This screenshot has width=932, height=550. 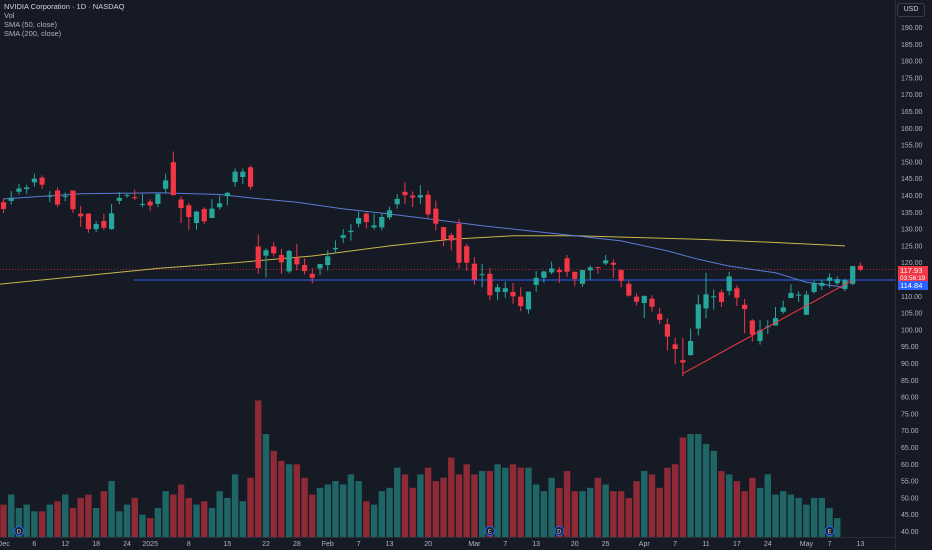 I want to click on bar-countdown-tag: 03:56:19, so click(x=913, y=279).